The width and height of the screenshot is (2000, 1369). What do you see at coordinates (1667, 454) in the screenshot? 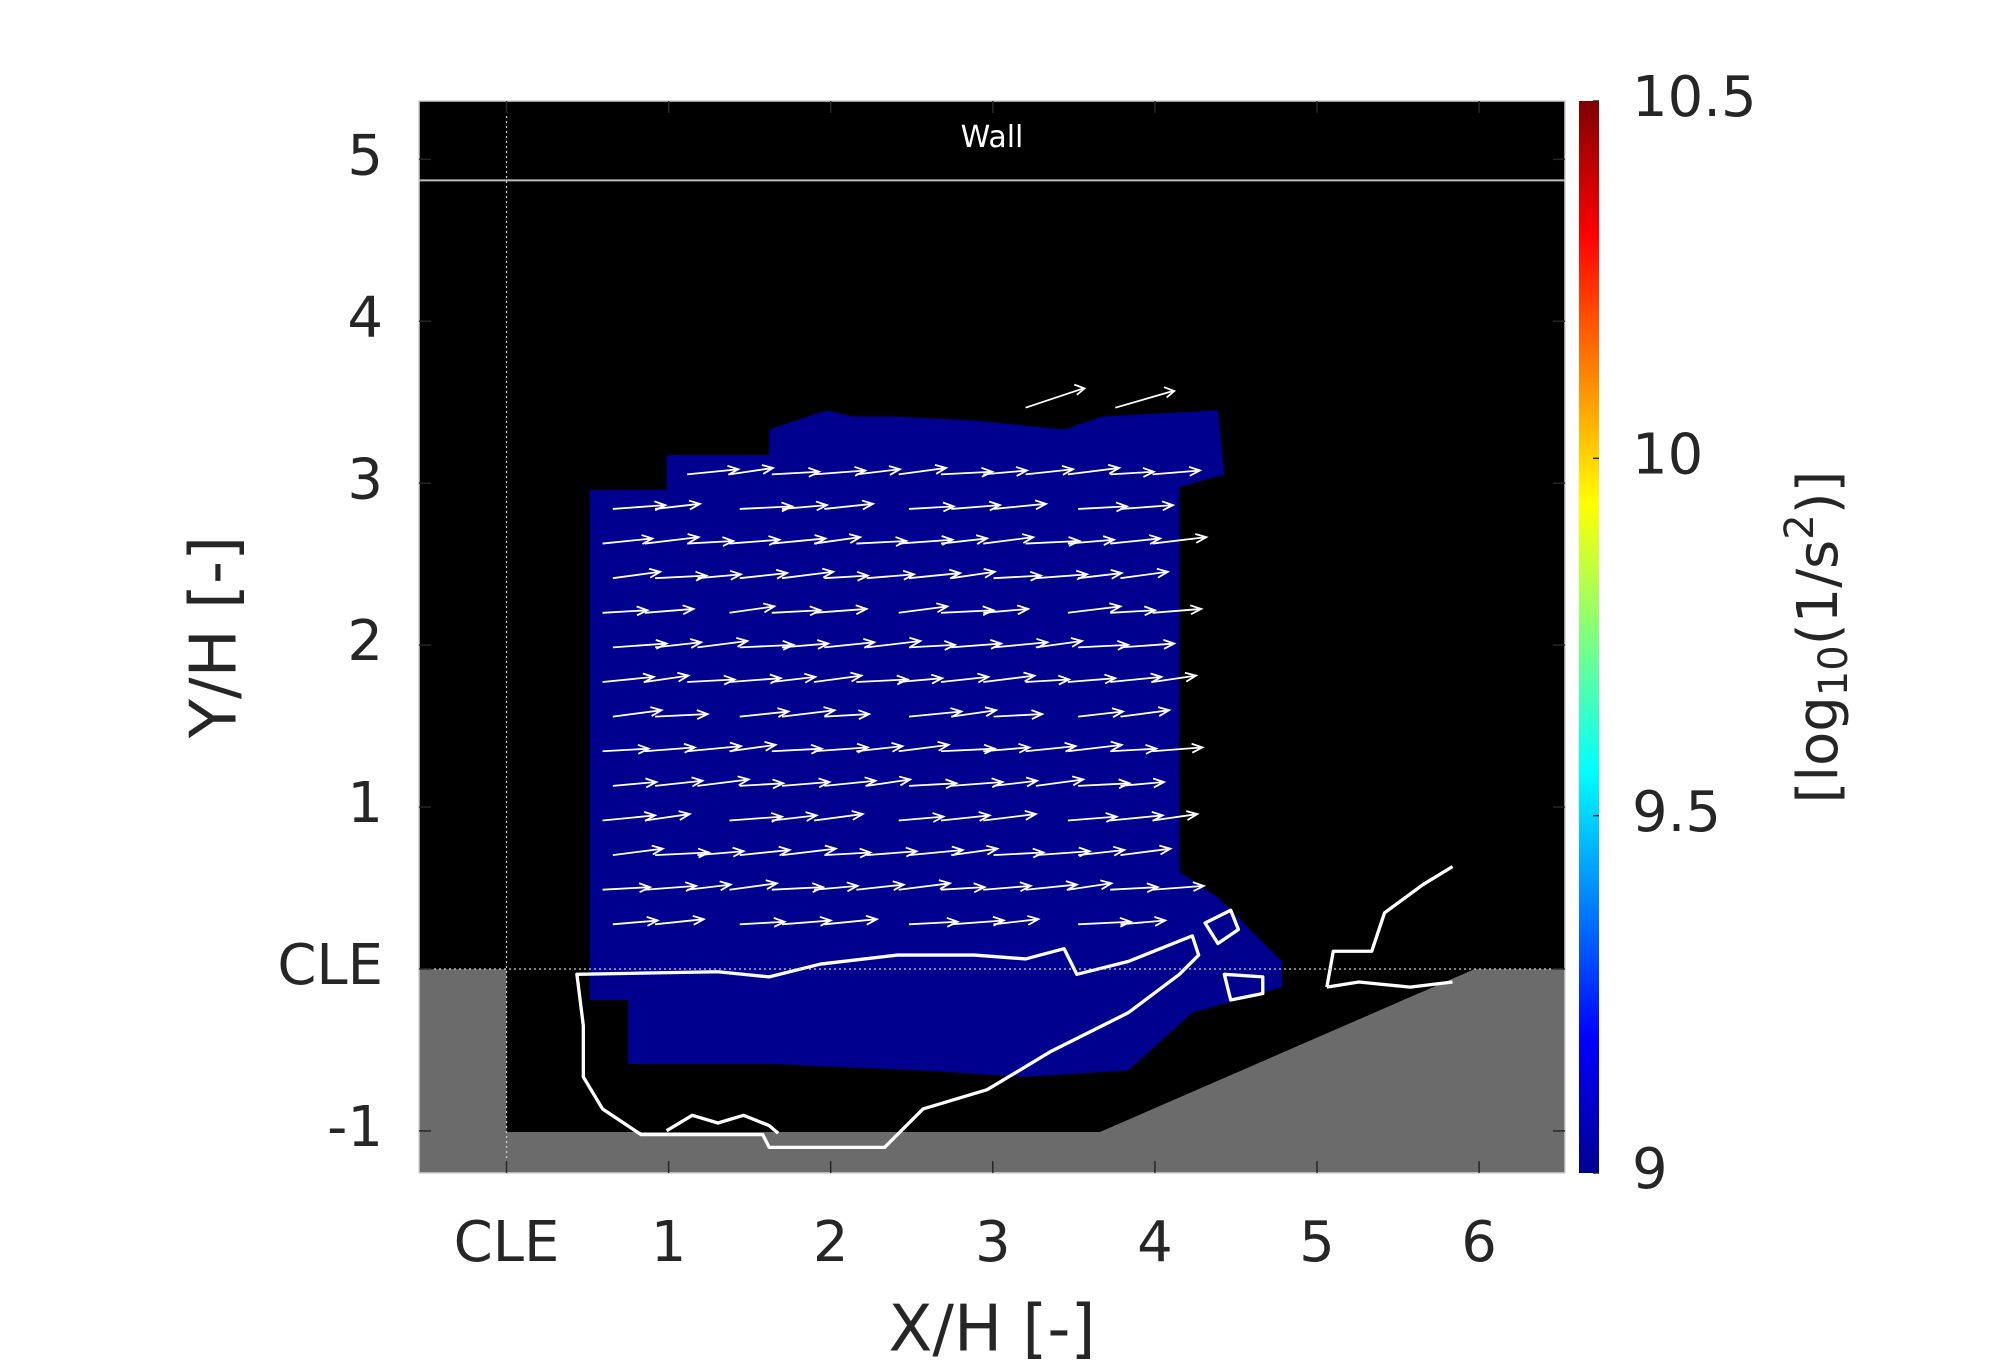
I see `colorbar-tick-label: 10` at bounding box center [1667, 454].